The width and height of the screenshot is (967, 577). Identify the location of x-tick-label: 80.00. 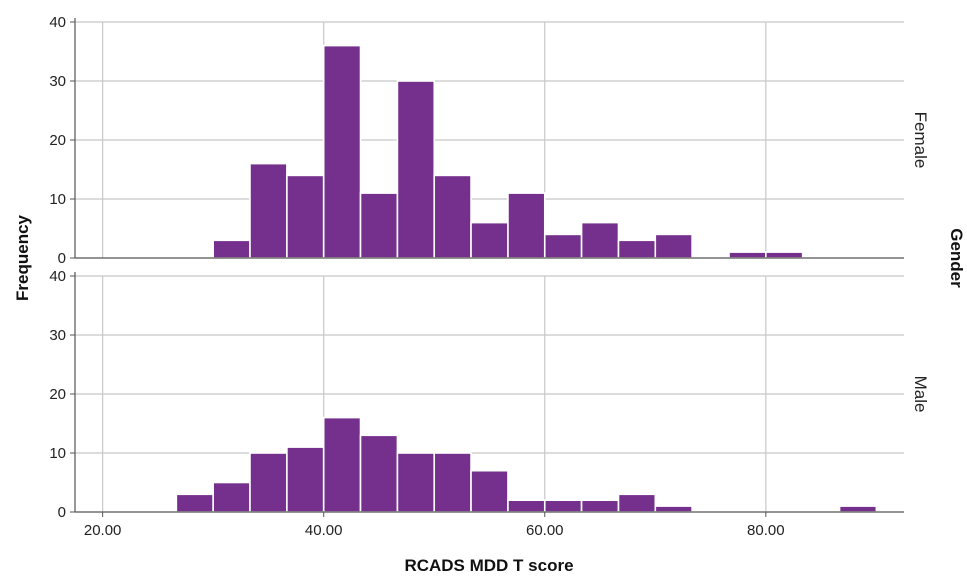
(766, 530).